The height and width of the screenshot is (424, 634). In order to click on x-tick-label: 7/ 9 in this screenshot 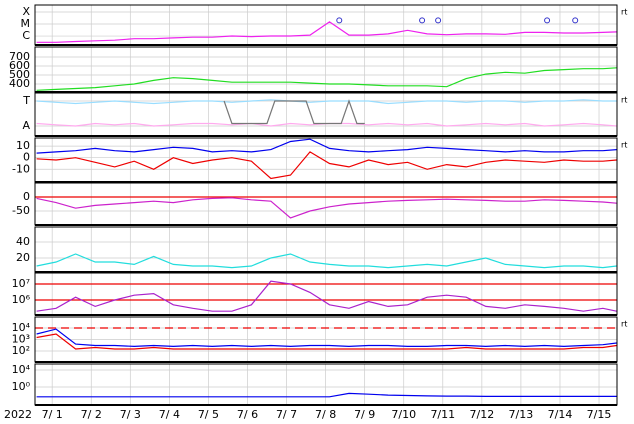, I will do `click(364, 414)`.